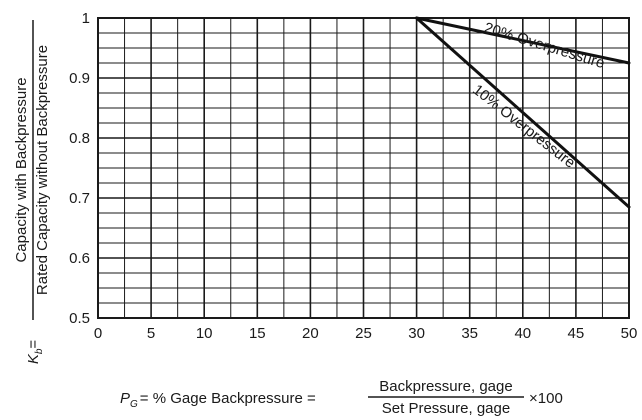 The width and height of the screenshot is (642, 420). What do you see at coordinates (98, 333) in the screenshot?
I see `x-tick-label: 0` at bounding box center [98, 333].